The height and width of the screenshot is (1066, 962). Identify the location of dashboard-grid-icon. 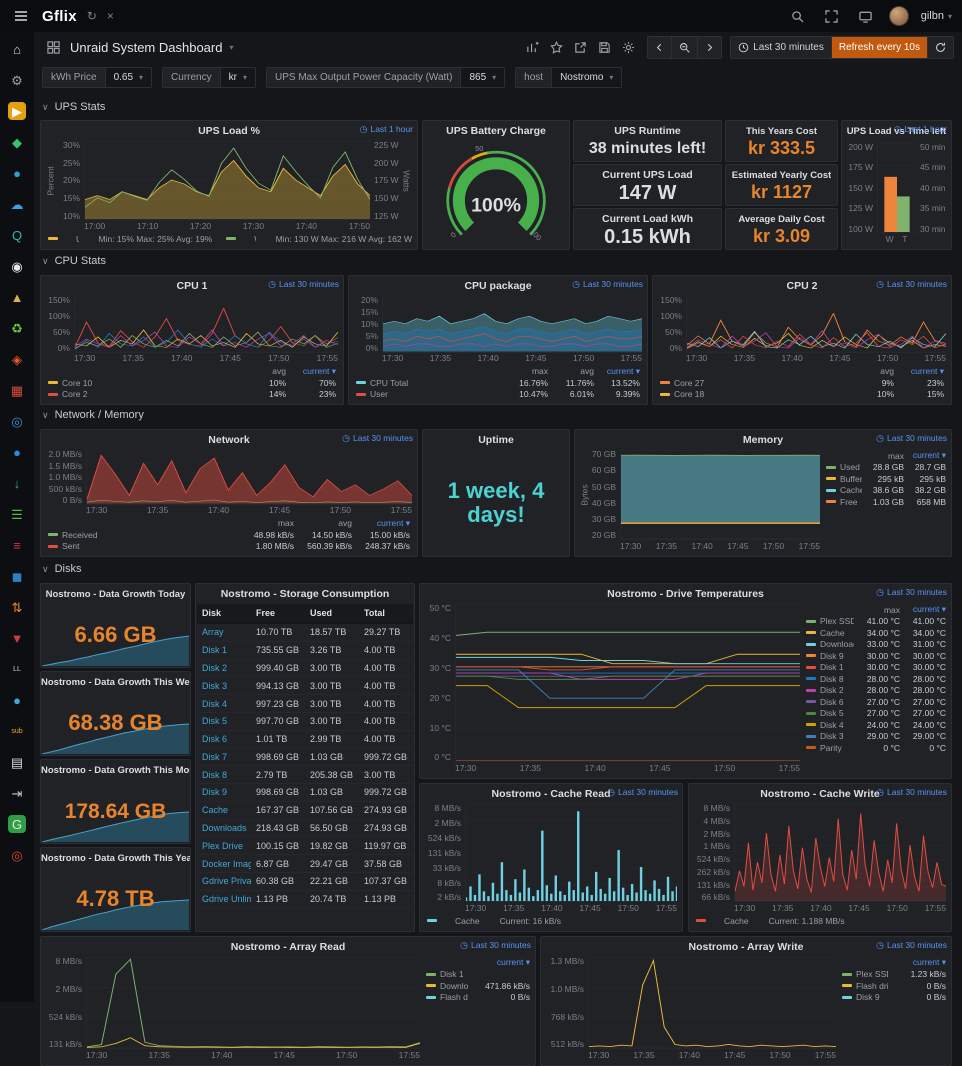
(53, 47).